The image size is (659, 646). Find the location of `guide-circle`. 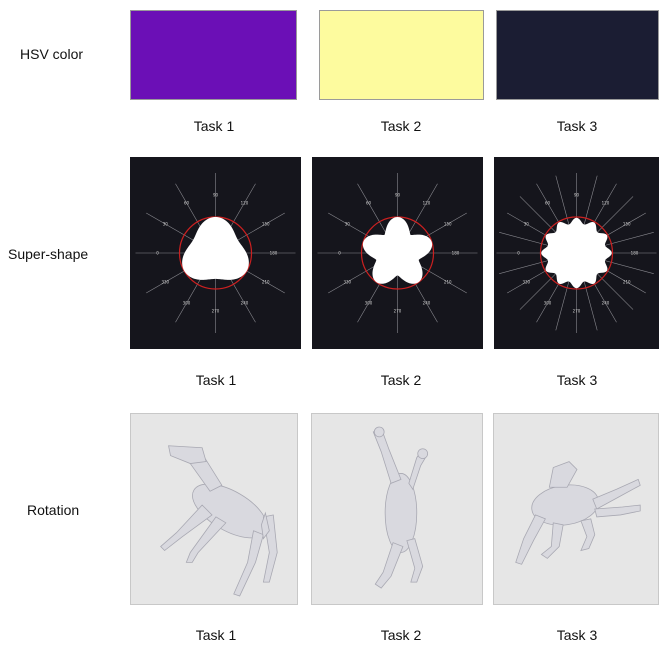

guide-circle is located at coordinates (576, 253).